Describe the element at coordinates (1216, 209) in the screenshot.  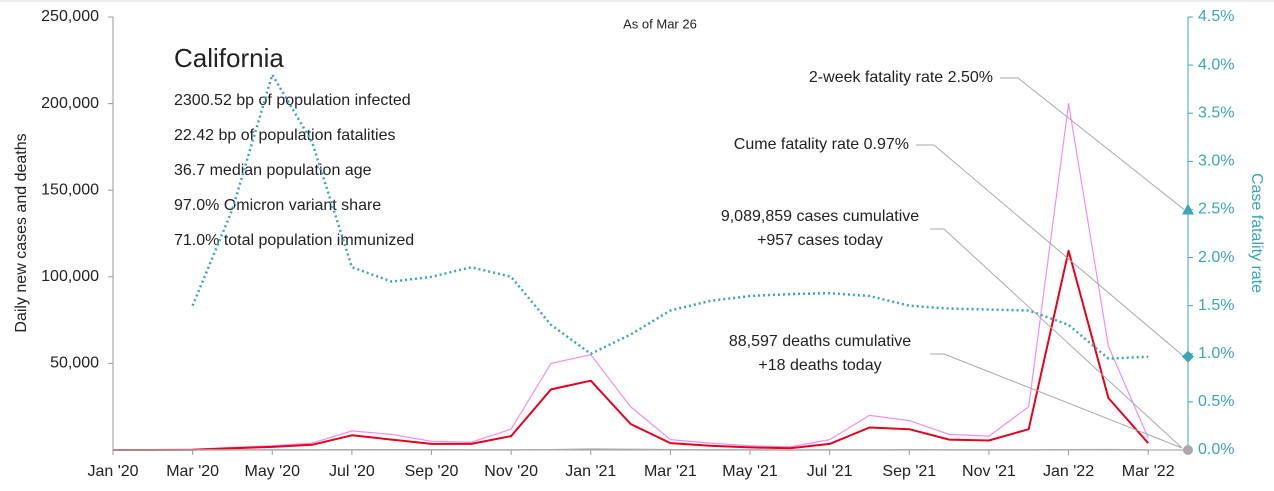
I see `y2-tick-label: 2.5%` at that location.